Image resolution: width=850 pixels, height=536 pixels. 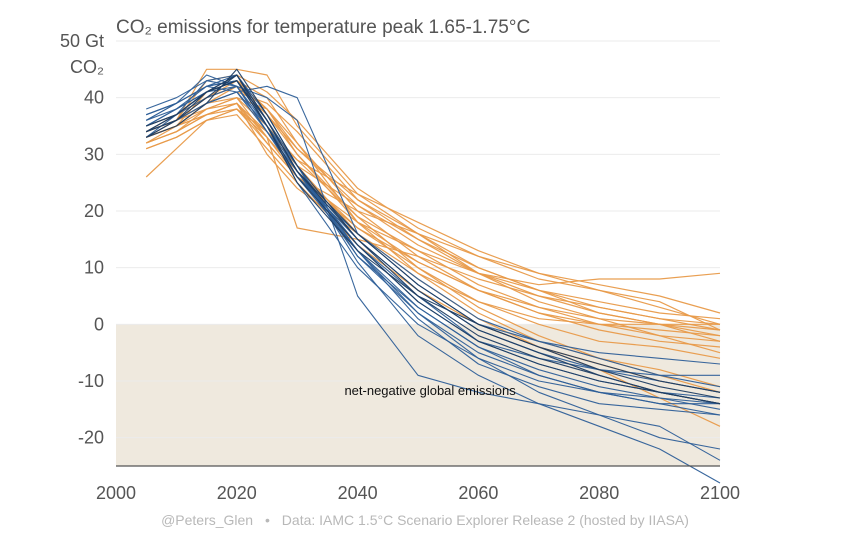 I want to click on net-negative-annotation: net-negative global emissions, so click(x=430, y=390).